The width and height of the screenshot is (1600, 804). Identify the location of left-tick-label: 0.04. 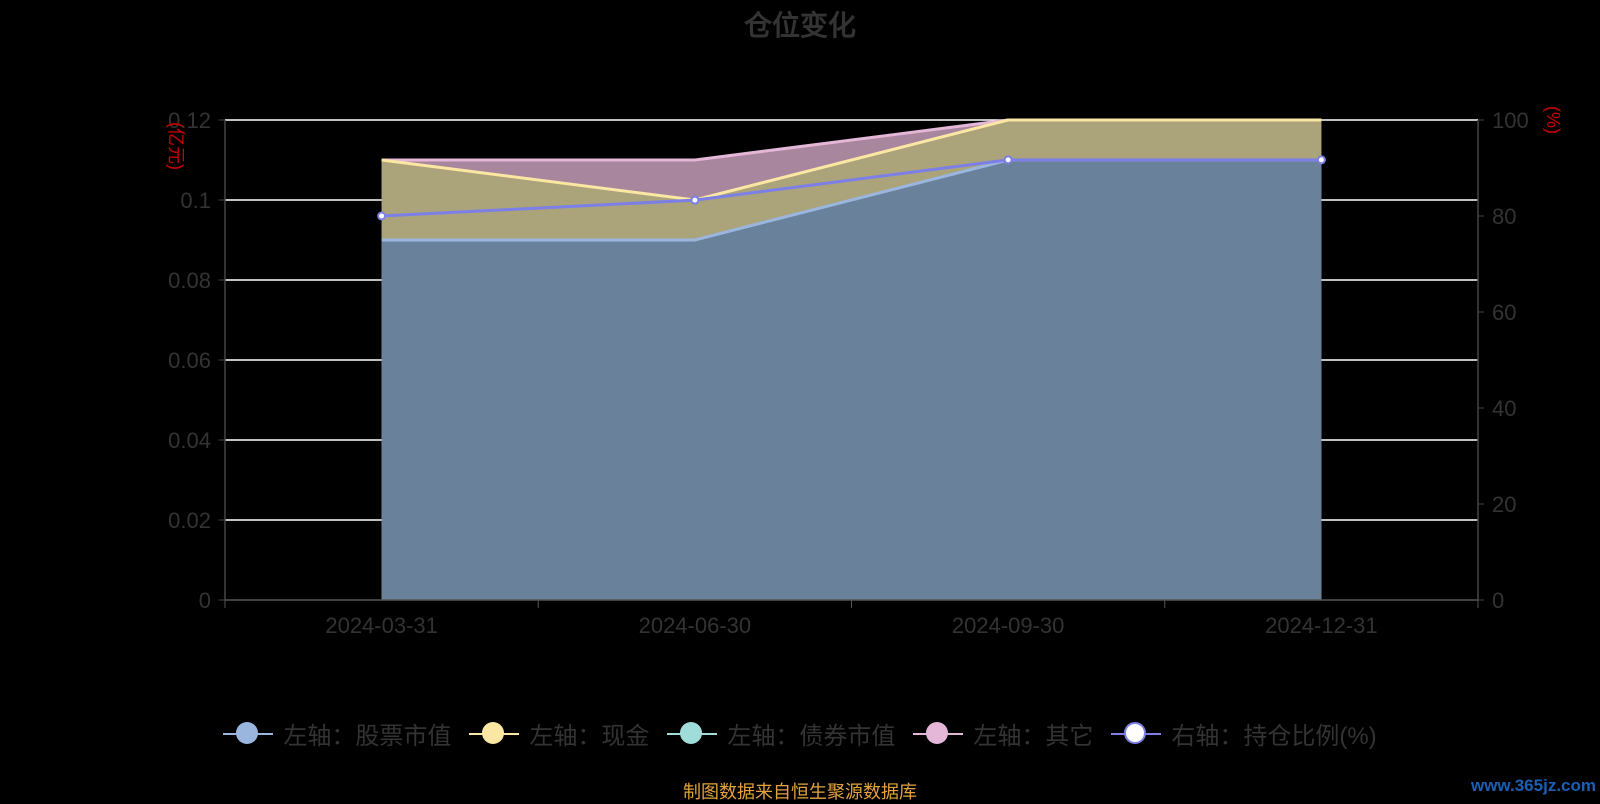
(189, 440).